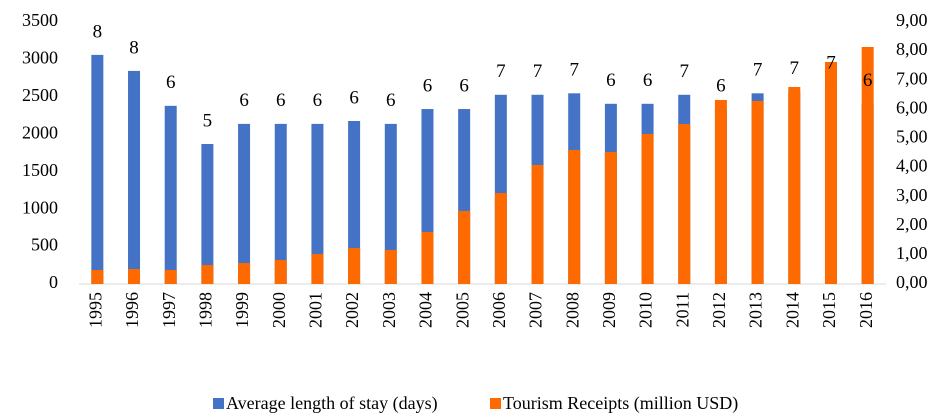  What do you see at coordinates (40, 95) in the screenshot?
I see `y-tick-label: 2500` at bounding box center [40, 95].